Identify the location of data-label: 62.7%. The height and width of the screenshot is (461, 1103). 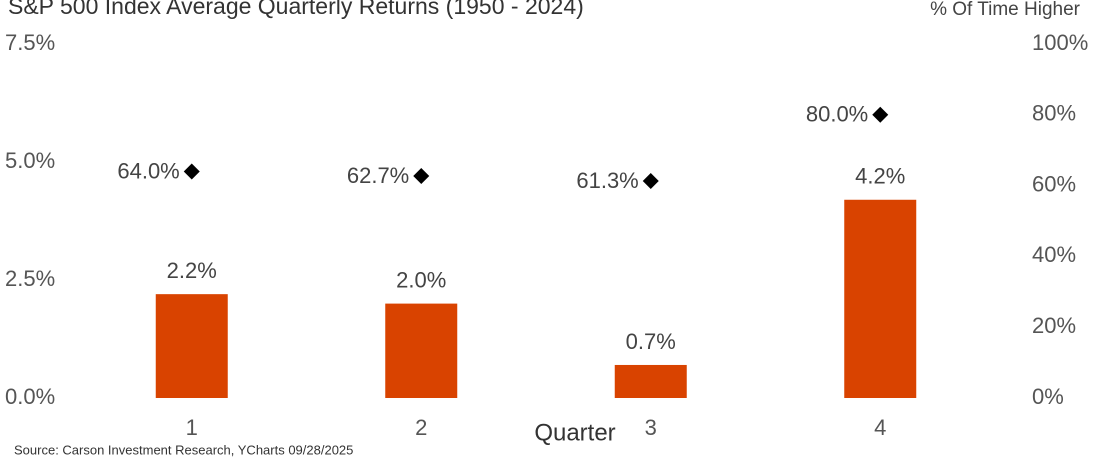
(378, 175).